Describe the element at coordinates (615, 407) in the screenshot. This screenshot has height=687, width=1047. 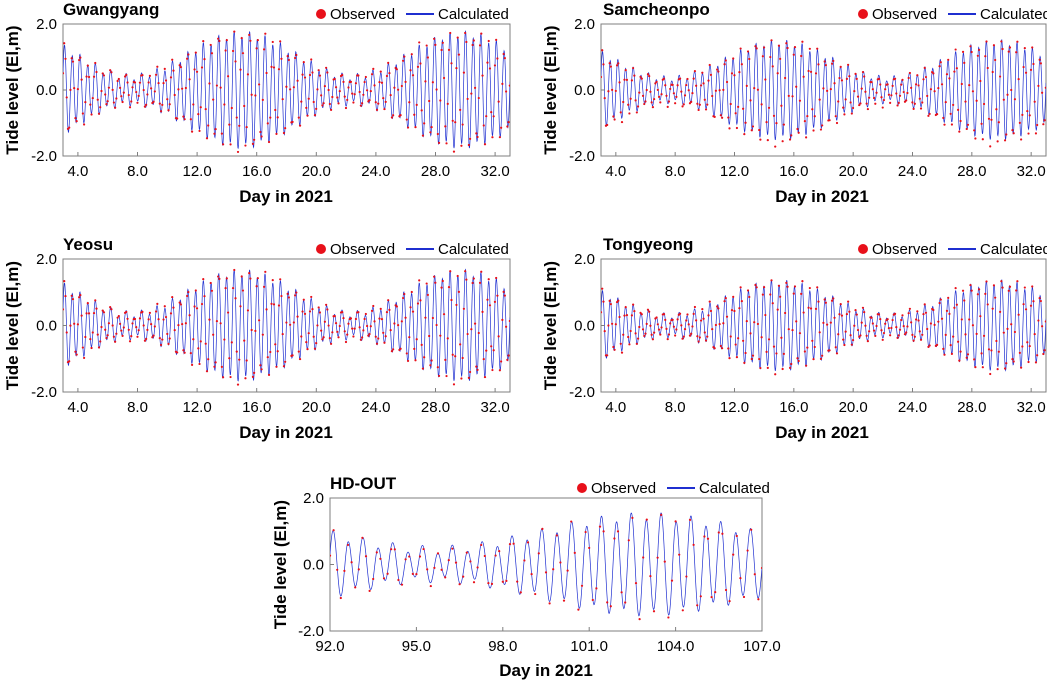
I see `x-tick-label: 4.0` at that location.